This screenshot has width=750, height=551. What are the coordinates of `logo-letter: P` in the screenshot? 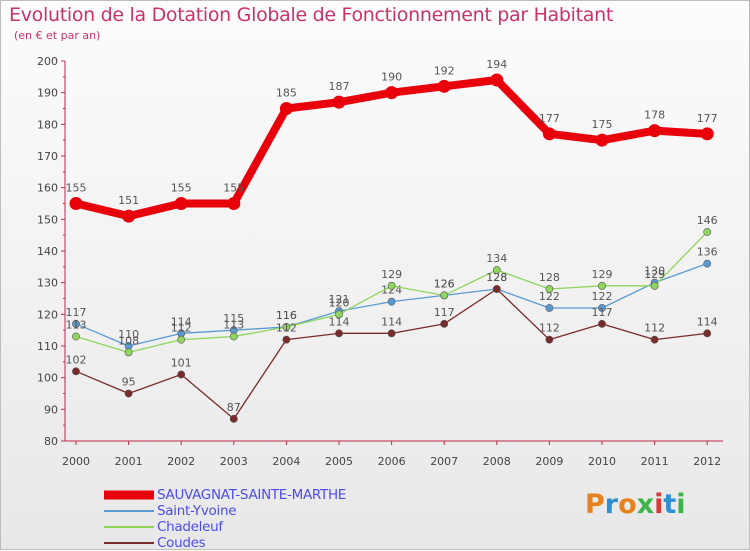 It's located at (595, 504).